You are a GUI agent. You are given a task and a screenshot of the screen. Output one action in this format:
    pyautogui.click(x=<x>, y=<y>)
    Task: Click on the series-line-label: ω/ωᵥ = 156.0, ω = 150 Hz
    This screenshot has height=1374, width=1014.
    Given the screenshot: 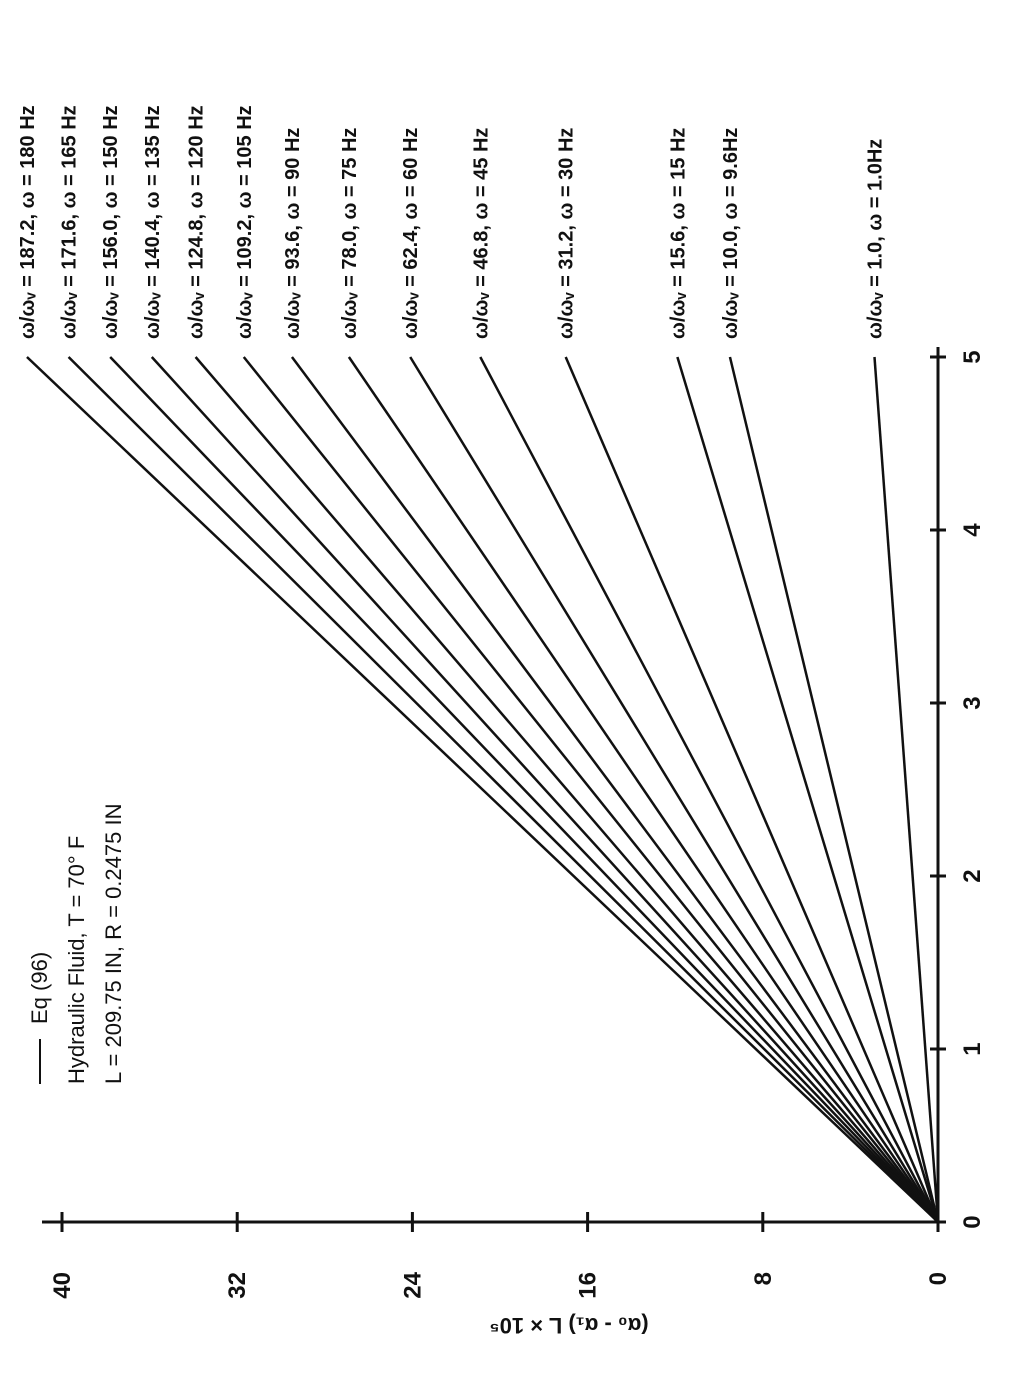 What is the action you would take?
    pyautogui.click(x=111, y=222)
    